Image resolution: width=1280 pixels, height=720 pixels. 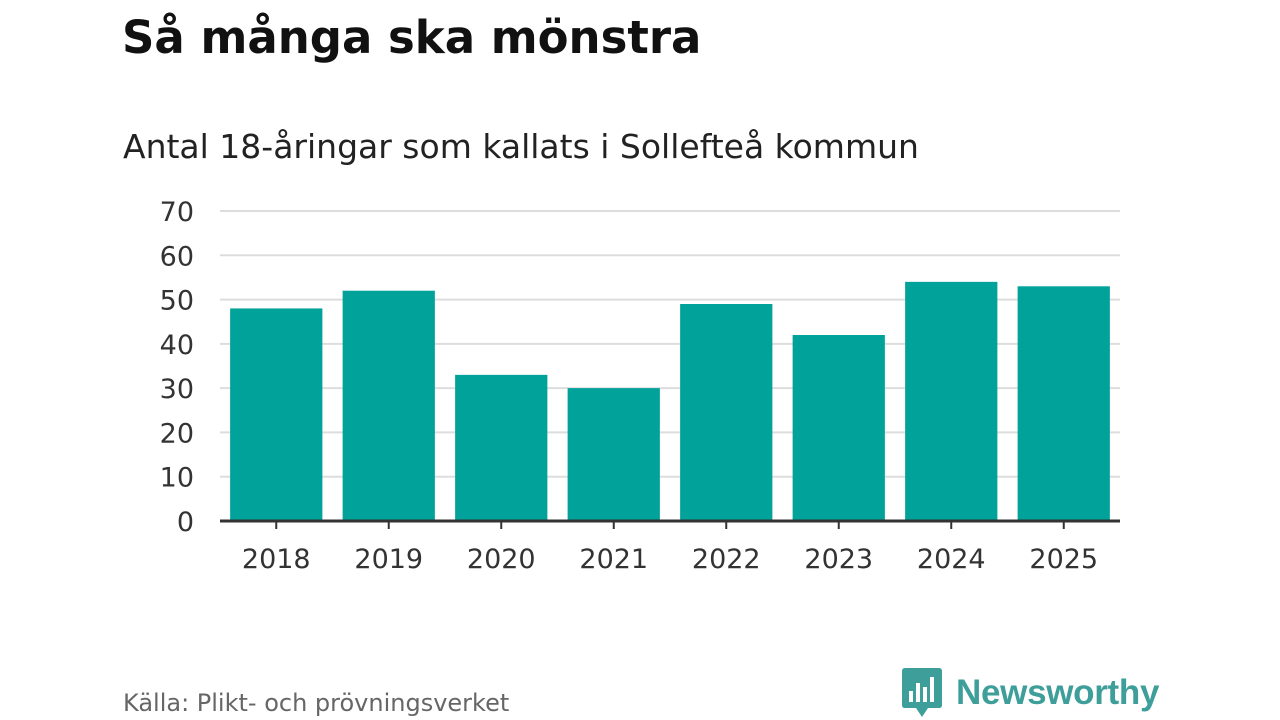 What do you see at coordinates (838, 559) in the screenshot?
I see `x-tick-label: 2023` at bounding box center [838, 559].